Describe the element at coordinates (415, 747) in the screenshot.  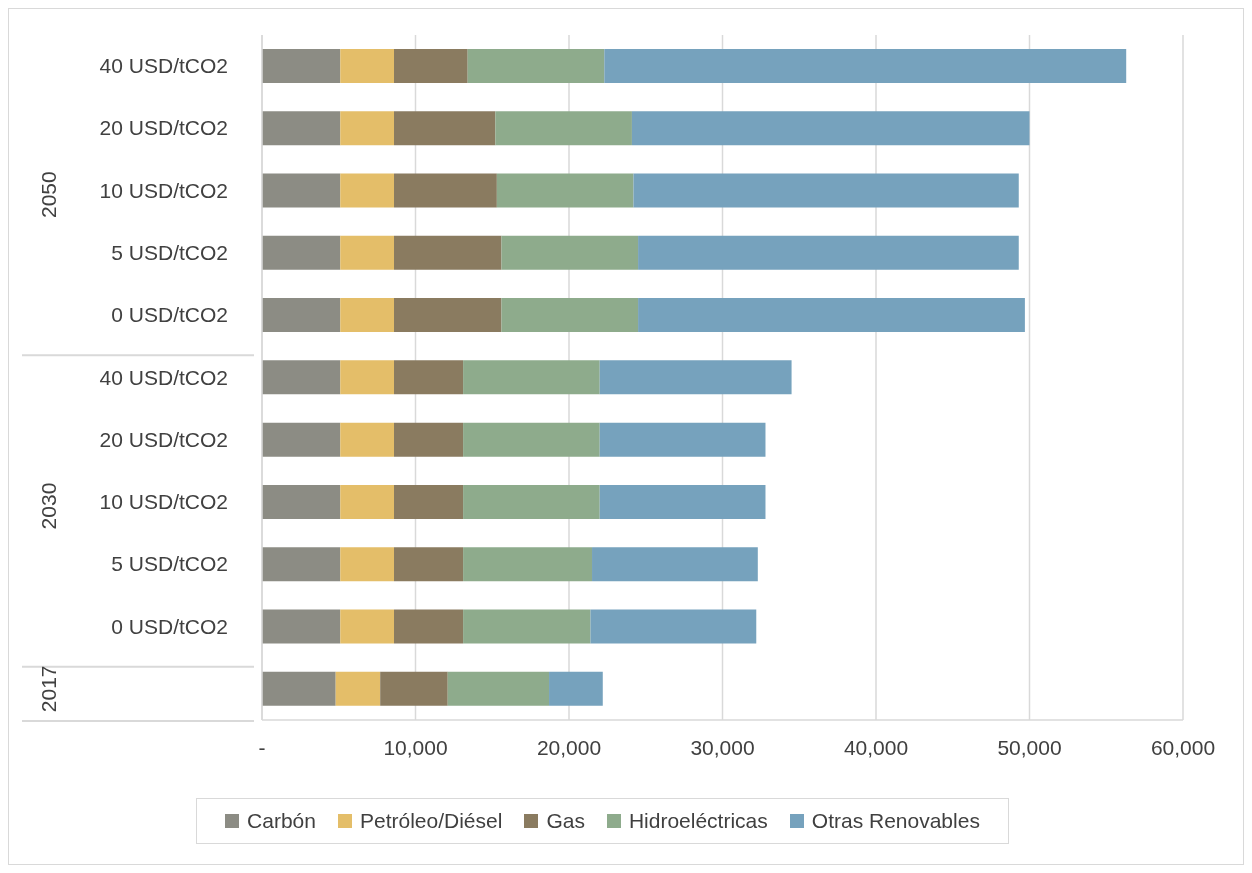
I see `x-tick-label: 10,000` at that location.